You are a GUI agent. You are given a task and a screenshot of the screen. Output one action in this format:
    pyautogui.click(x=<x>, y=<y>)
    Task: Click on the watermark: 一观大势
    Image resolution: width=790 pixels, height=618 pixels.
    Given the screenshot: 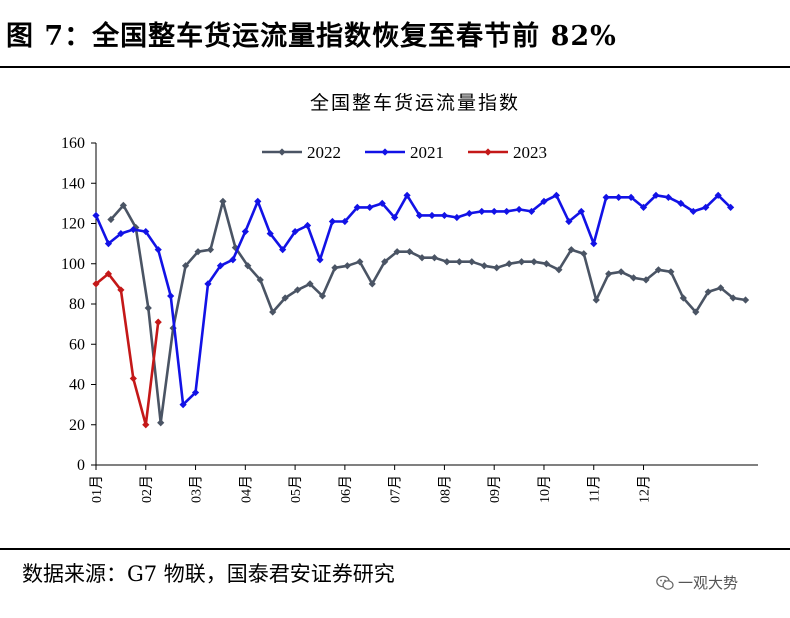 What is the action you would take?
    pyautogui.click(x=697, y=582)
    